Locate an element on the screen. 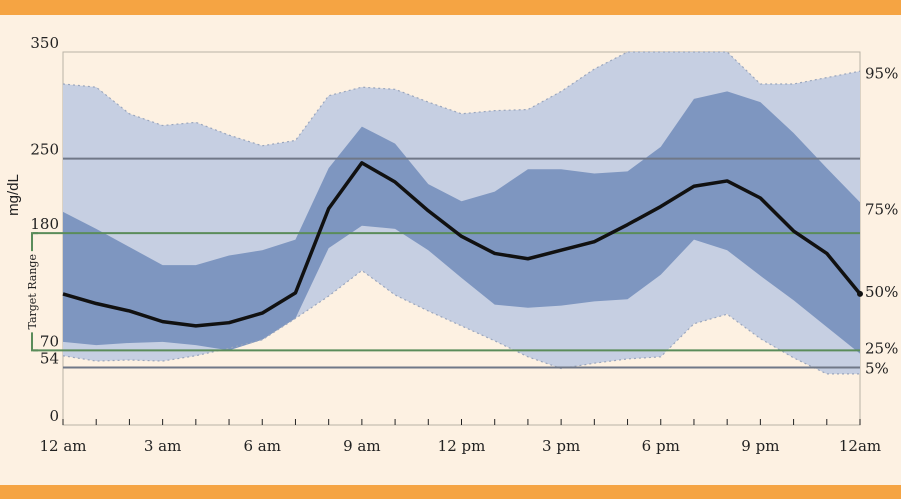 The height and width of the screenshot is (499, 901). target-range-bracket-top is located at coordinates (34, 242).